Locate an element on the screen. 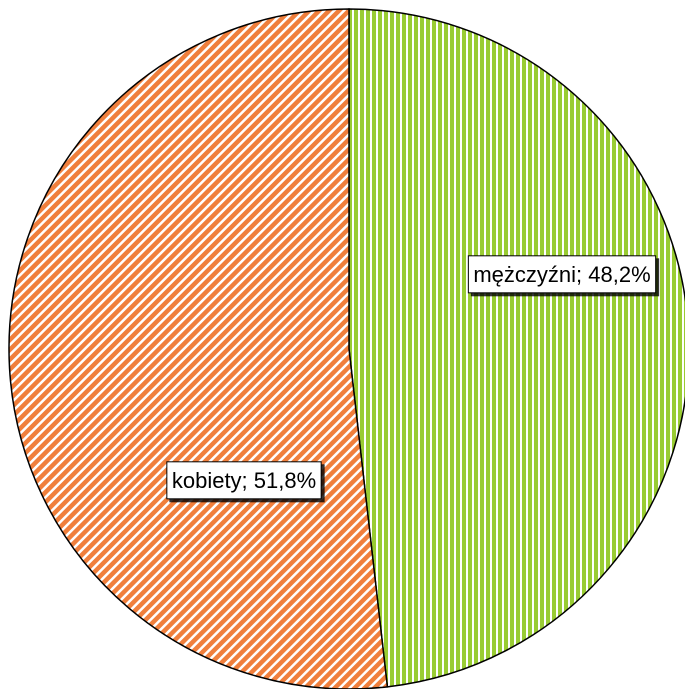 The height and width of the screenshot is (689, 685). label-text: mężczyźni; 48,2% is located at coordinates (561, 274).